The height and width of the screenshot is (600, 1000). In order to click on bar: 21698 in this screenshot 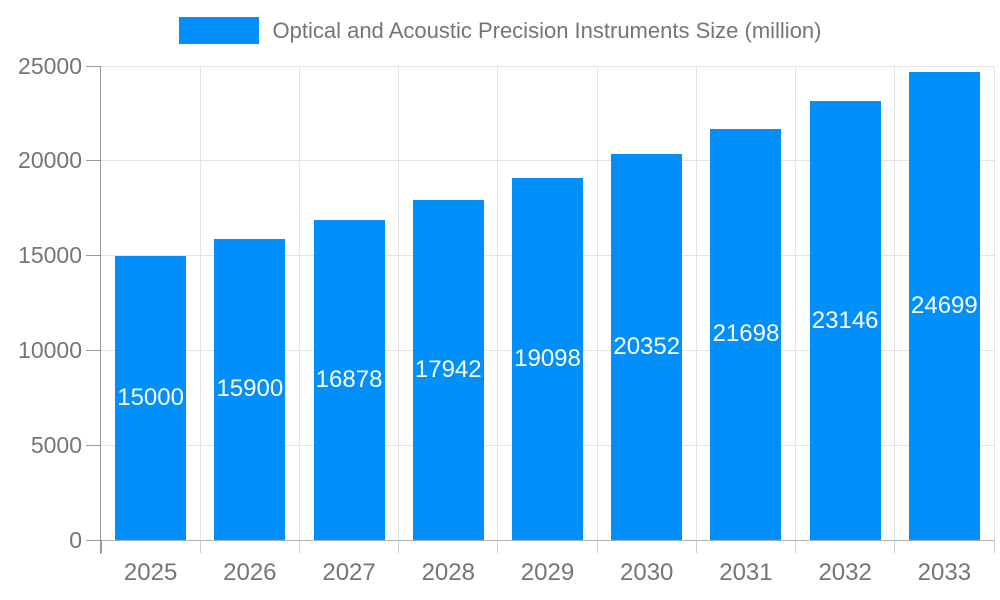, I will do `click(746, 334)`.